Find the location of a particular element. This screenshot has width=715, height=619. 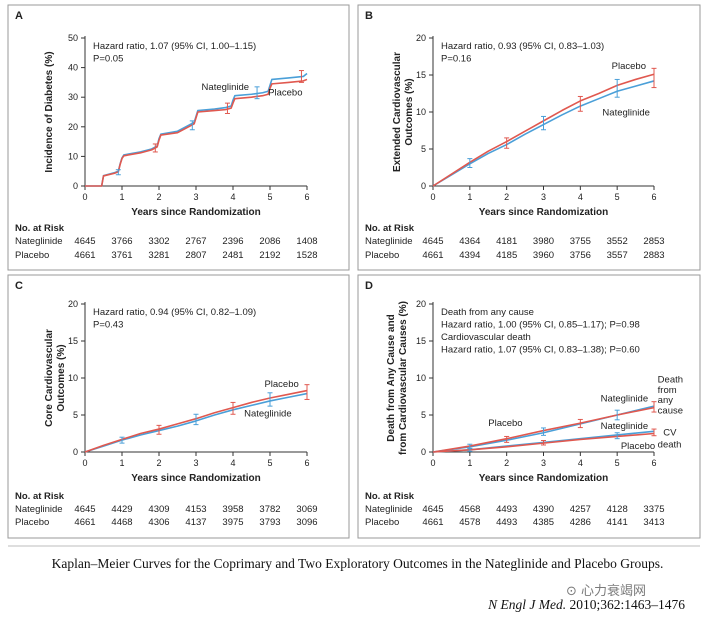

risk-value: 2086 is located at coordinates (269, 241).